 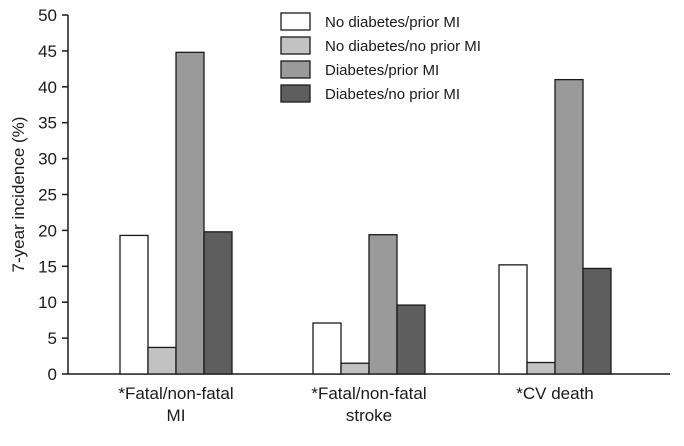 What do you see at coordinates (176, 415) in the screenshot?
I see `x-category-label: MI` at bounding box center [176, 415].